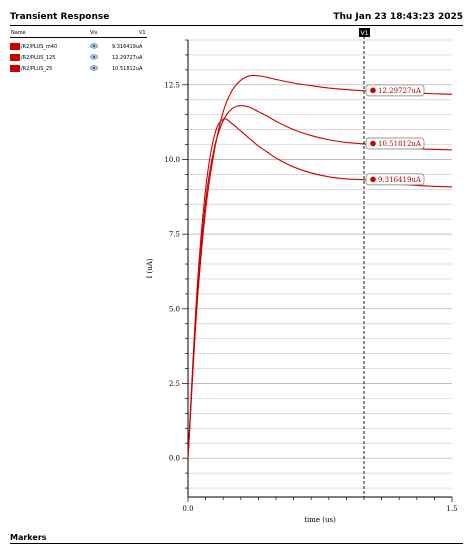 The width and height of the screenshot is (473, 547). Describe the element at coordinates (80, 69) in the screenshot. I see `legend-row: /R2/PLUS_25 10.51812uA` at that location.